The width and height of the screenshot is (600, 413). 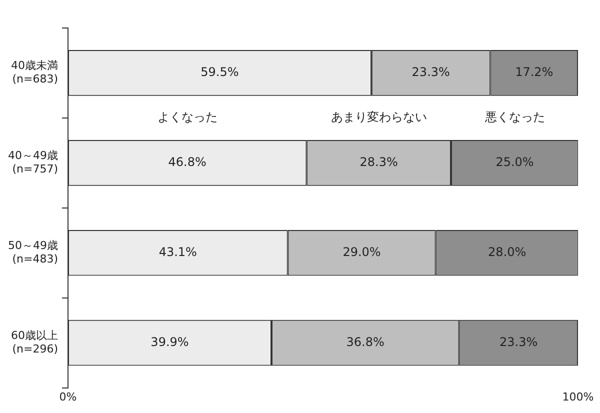 I want to click on y-tick-label: 40歳未満 (n=683), so click(x=34, y=72).